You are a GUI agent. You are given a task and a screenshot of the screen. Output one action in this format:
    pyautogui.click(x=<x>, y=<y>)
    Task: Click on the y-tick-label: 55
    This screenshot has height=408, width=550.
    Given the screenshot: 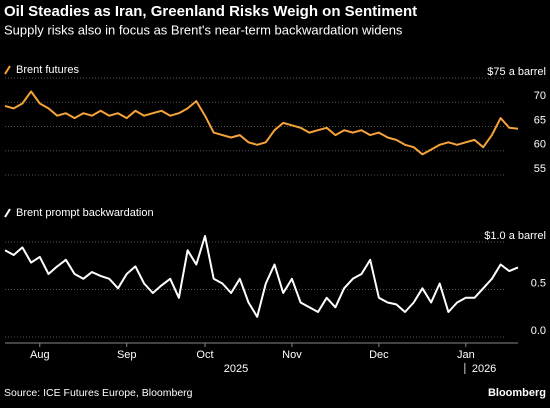 What is the action you would take?
    pyautogui.click(x=540, y=169)
    